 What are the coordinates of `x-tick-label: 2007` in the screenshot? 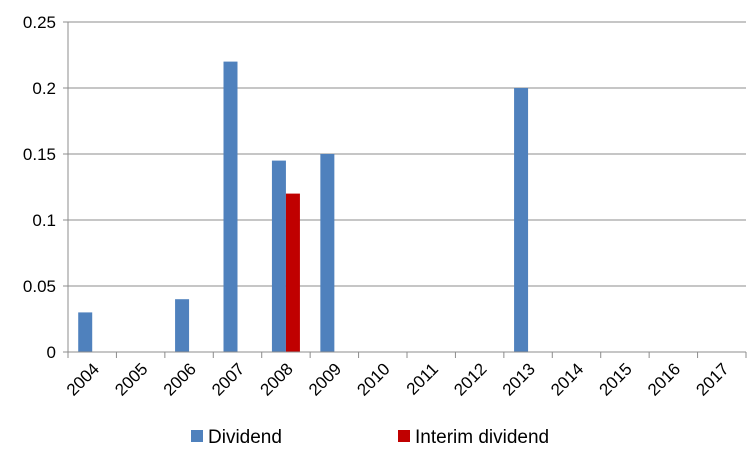 It's located at (228, 379).